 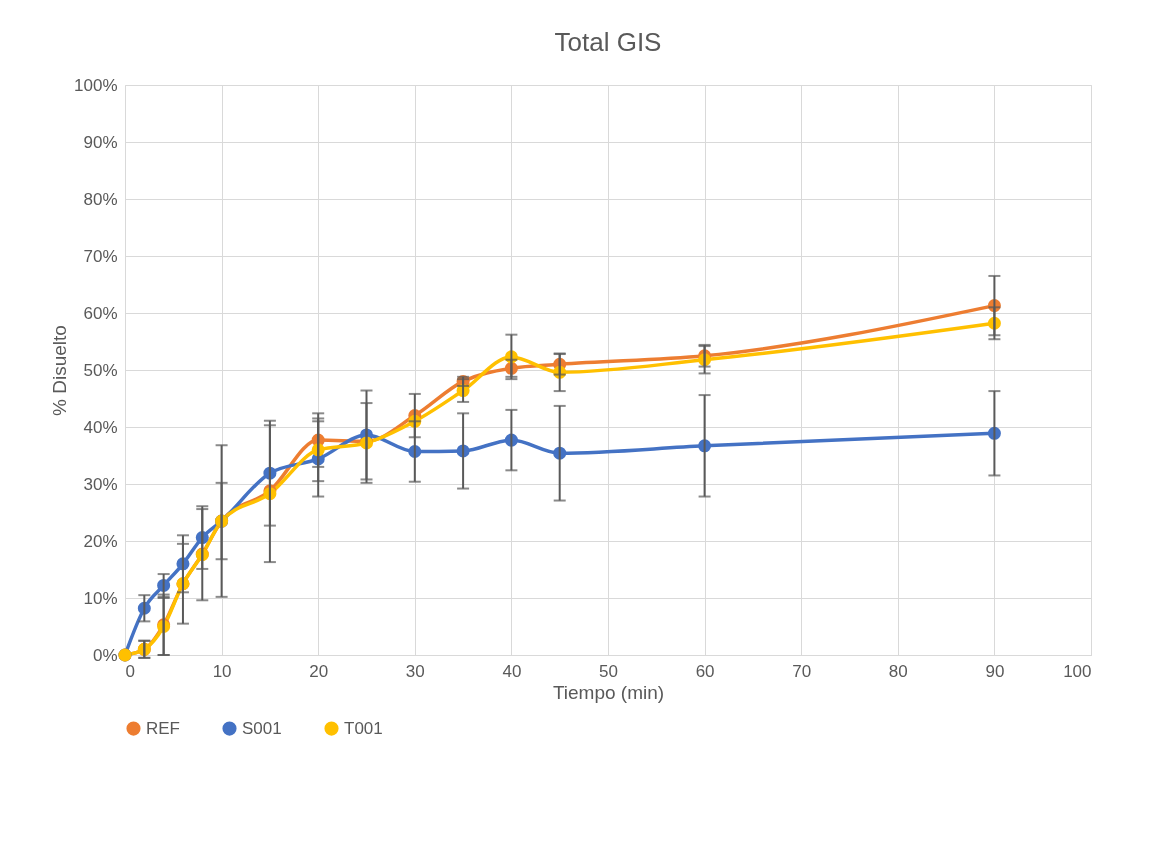 What do you see at coordinates (100, 598) in the screenshot?
I see `y-tick-label: 10%` at bounding box center [100, 598].